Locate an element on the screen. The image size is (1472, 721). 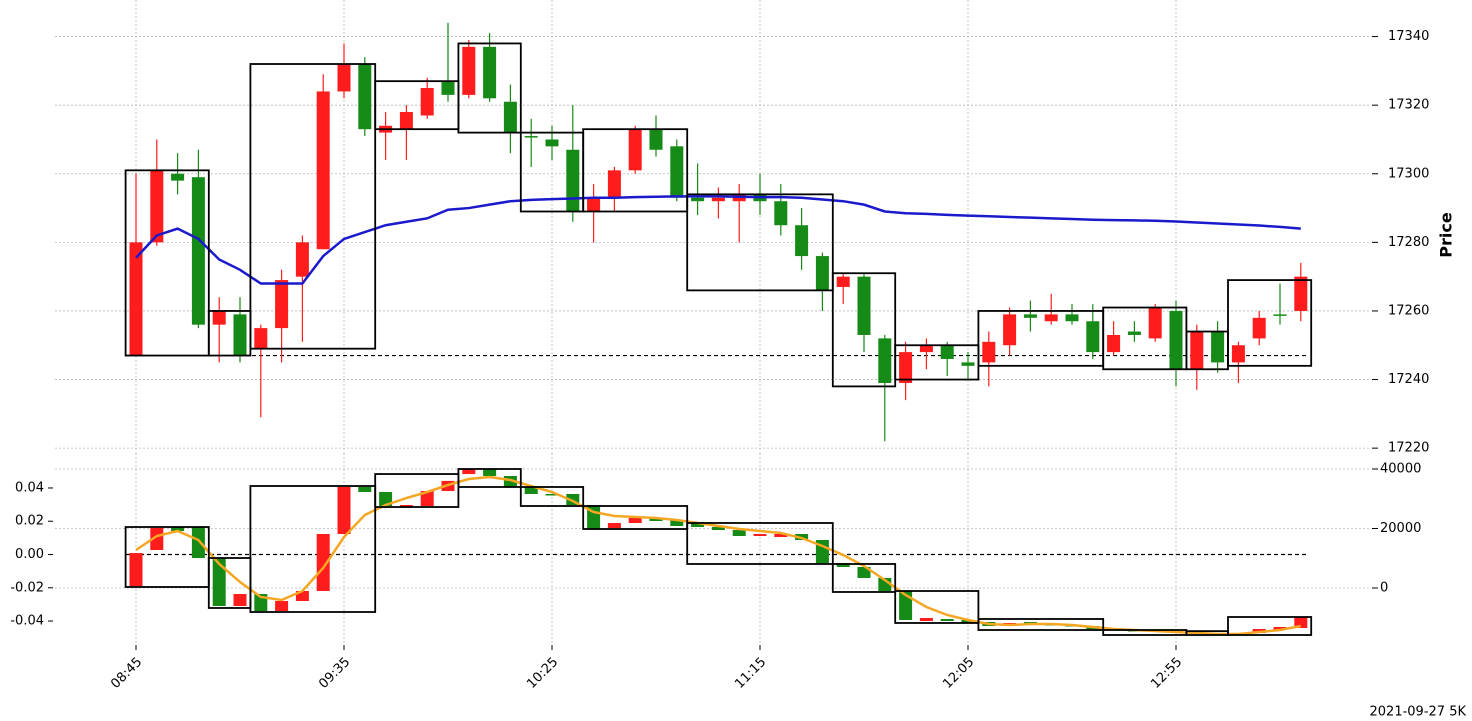
x-tick-label: 10:25 is located at coordinates (542, 673).